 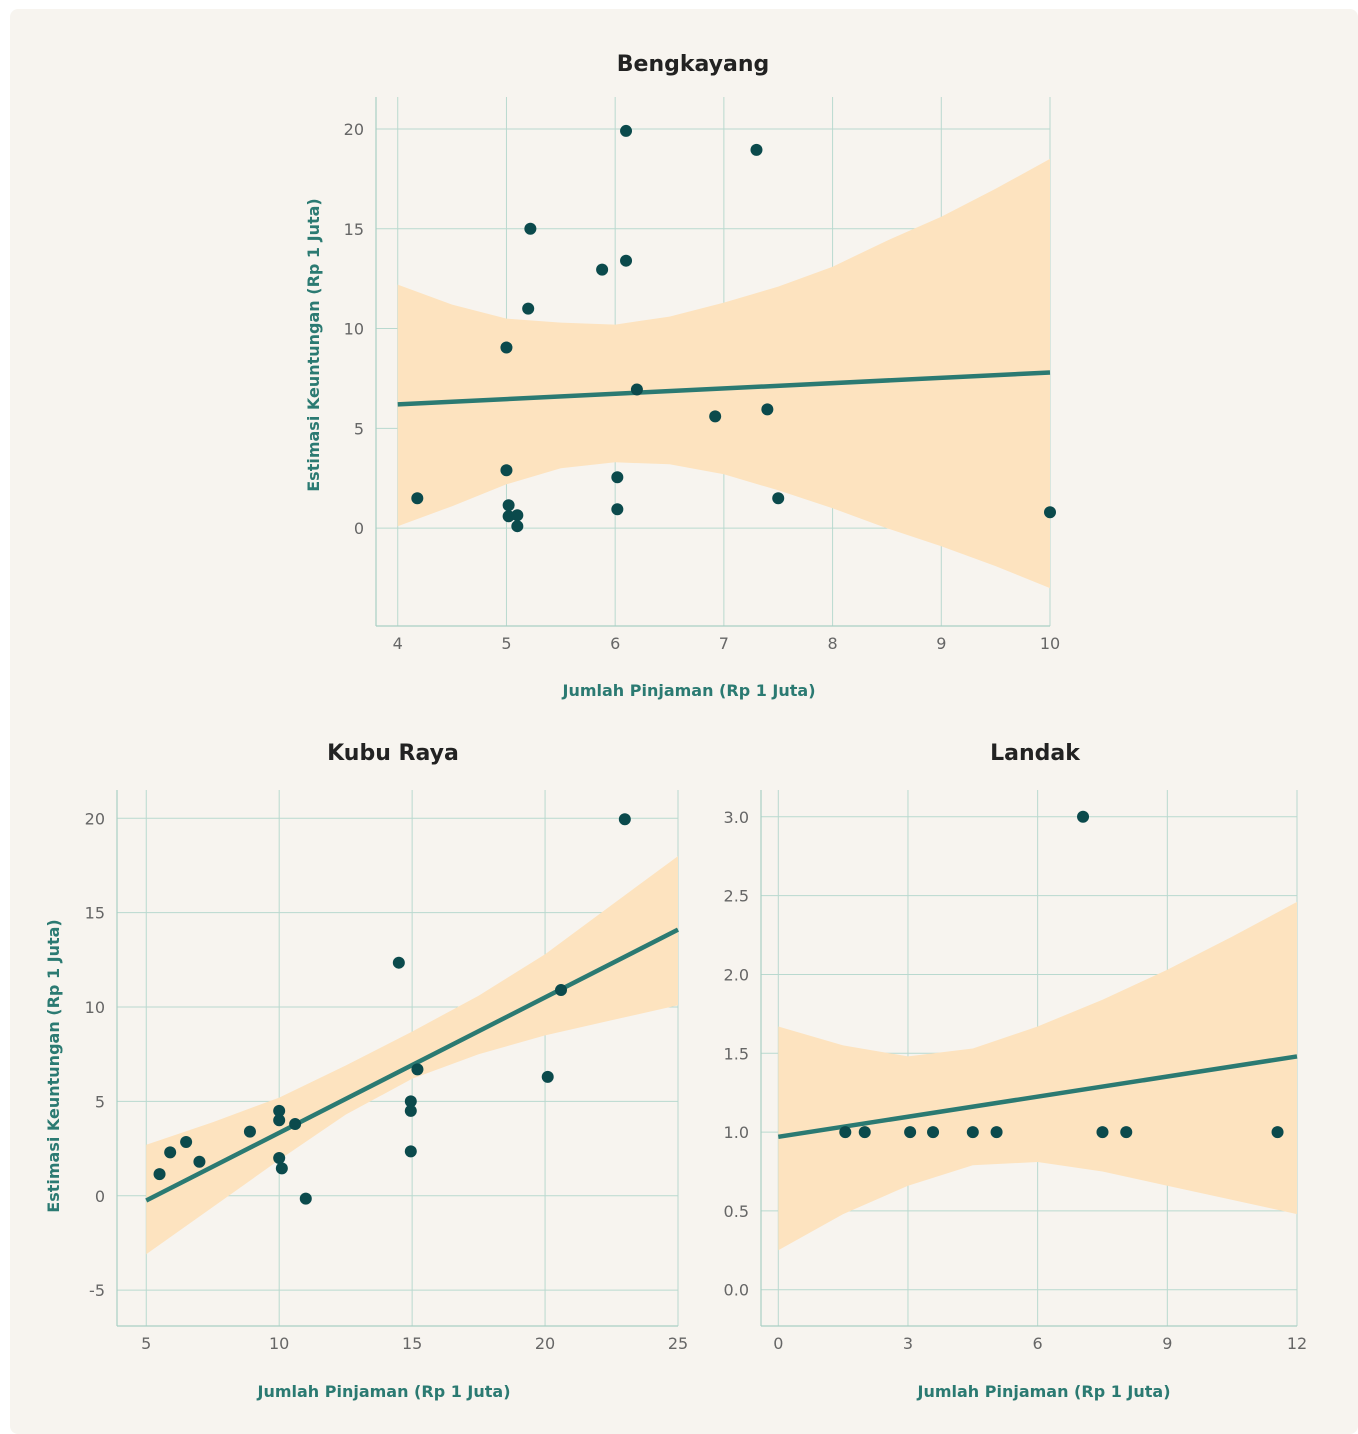 I want to click on x-tick-label: 0, so click(x=778, y=1343).